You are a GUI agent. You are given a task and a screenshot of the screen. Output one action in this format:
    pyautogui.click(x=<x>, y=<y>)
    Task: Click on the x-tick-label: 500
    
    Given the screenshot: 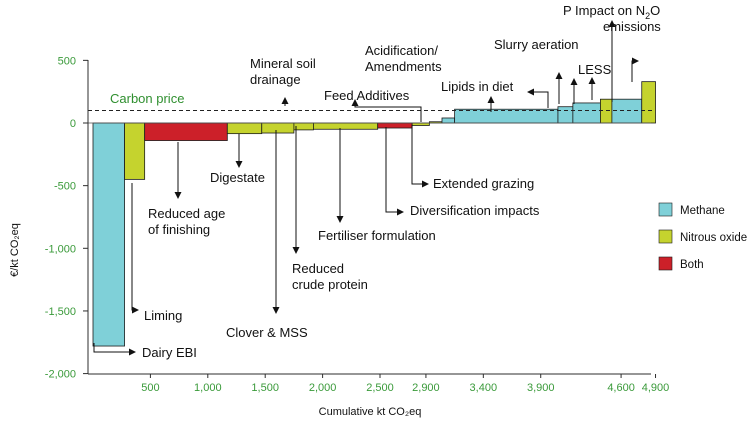 What is the action you would take?
    pyautogui.click(x=150, y=388)
    